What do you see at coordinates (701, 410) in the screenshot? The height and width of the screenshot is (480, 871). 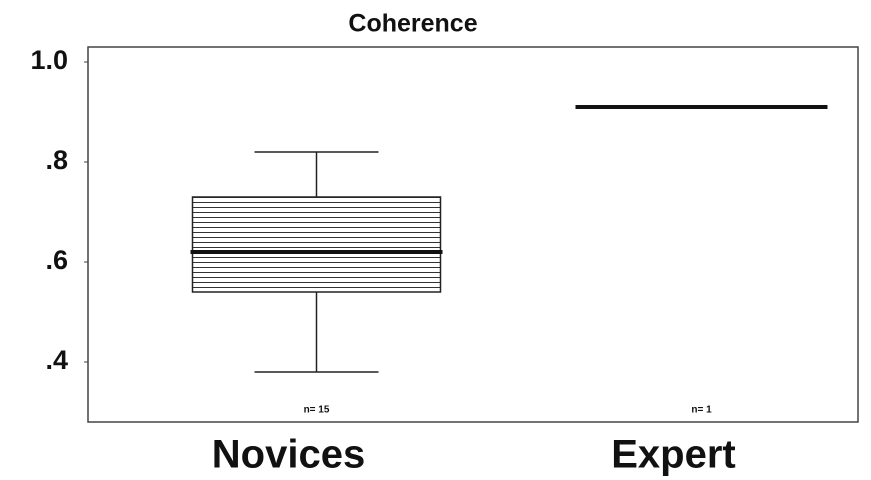 I see `n-label: n= 1` at bounding box center [701, 410].